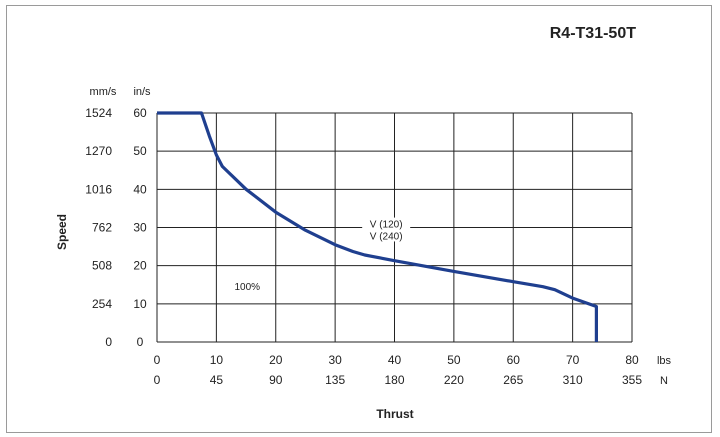 The width and height of the screenshot is (720, 437). Describe the element at coordinates (217, 360) in the screenshot. I see `x-tick-label-lbs: 10` at that location.